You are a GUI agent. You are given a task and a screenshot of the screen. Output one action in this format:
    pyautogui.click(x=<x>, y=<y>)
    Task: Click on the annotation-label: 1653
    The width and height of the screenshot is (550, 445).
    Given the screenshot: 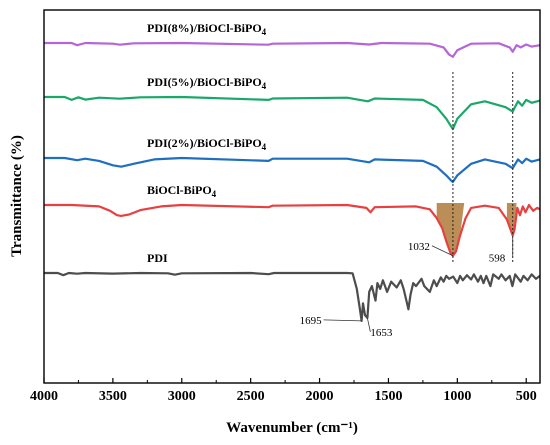 What is the action you would take?
    pyautogui.click(x=381, y=333)
    